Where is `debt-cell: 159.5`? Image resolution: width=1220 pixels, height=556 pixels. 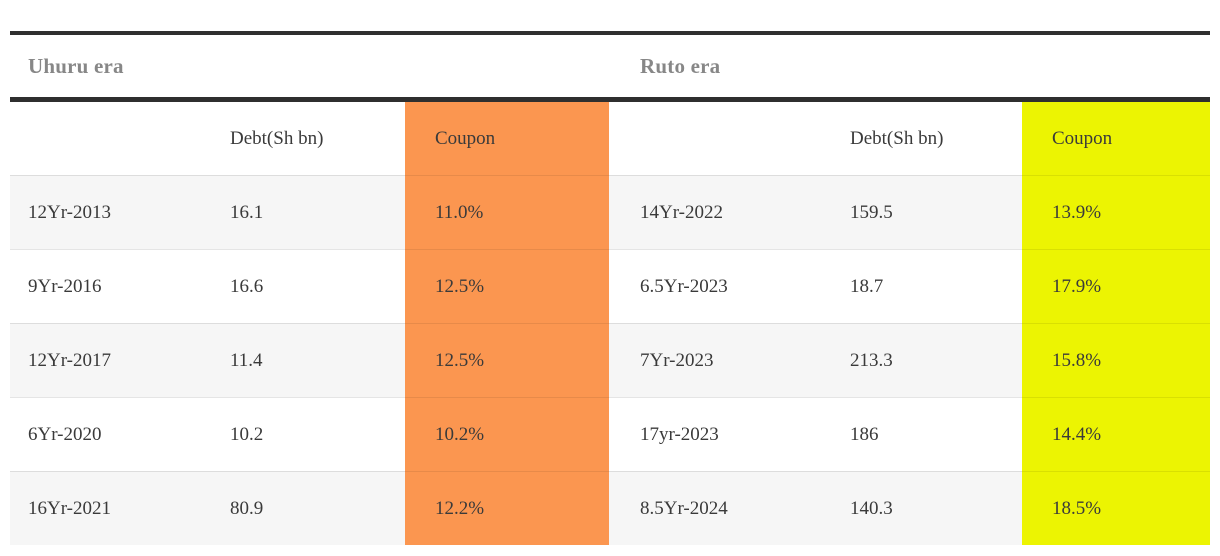 debt-cell: 159.5 is located at coordinates (931, 212).